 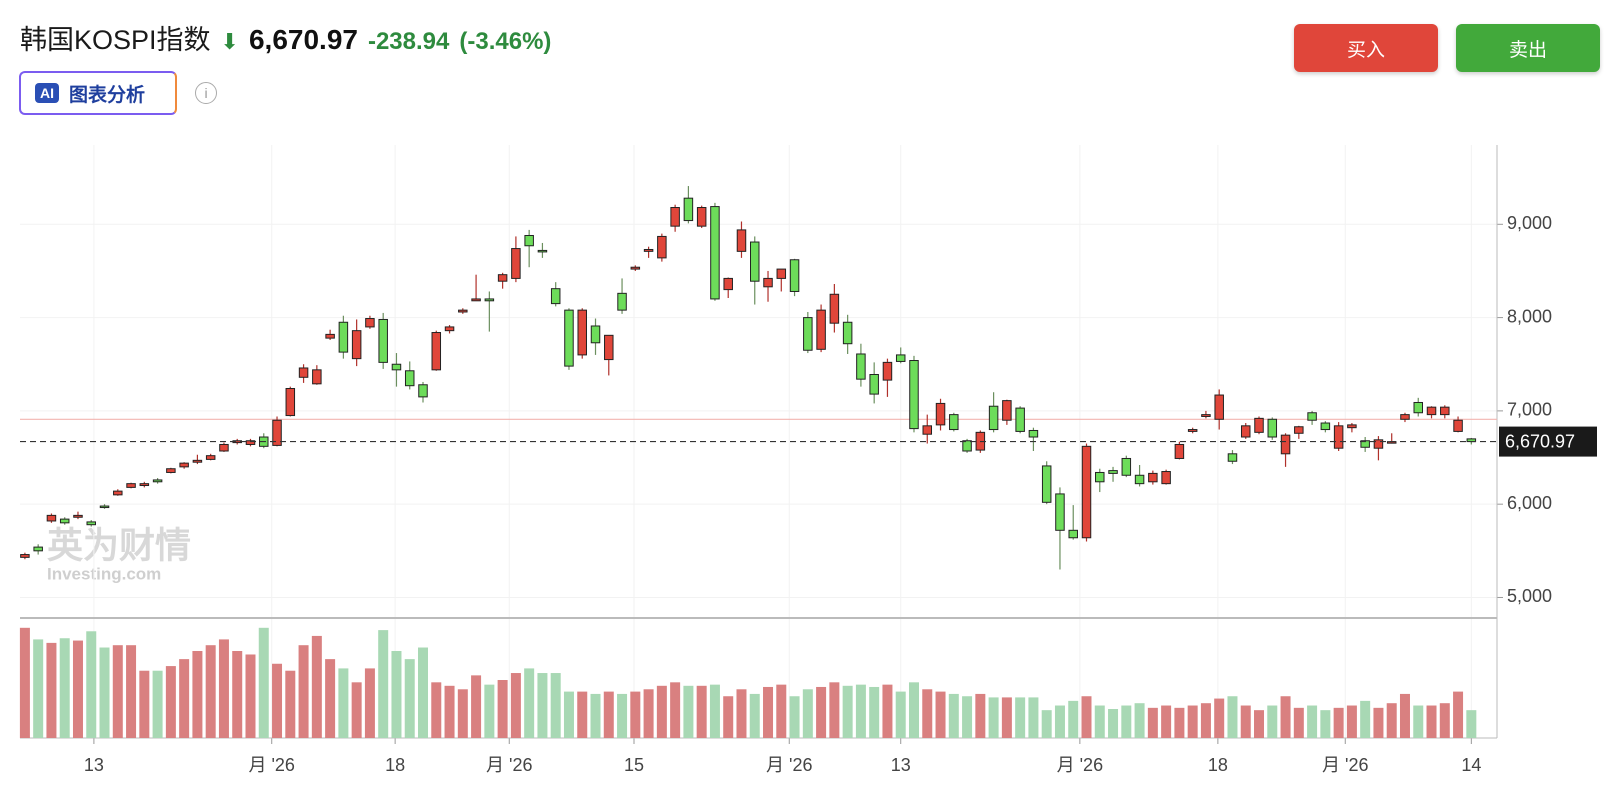 What do you see at coordinates (1548, 441) in the screenshot?
I see `last-price-box` at bounding box center [1548, 441].